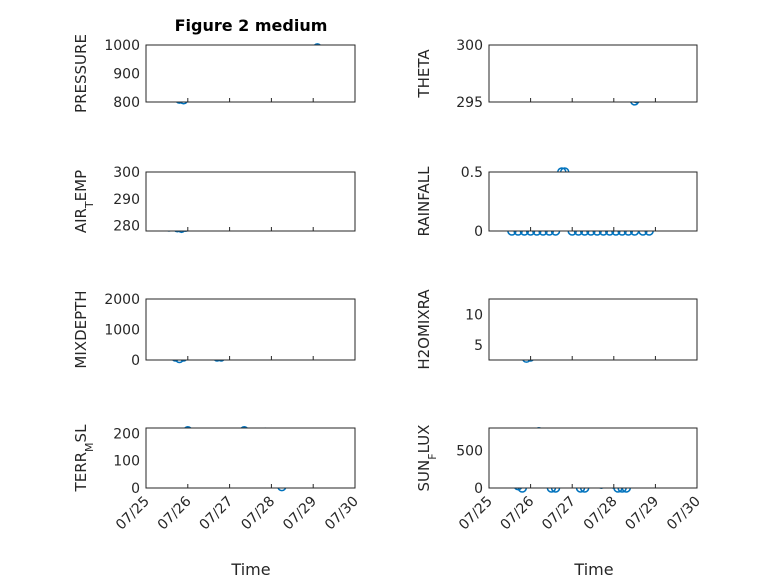 This screenshot has height=587, width=778. What do you see at coordinates (424, 329) in the screenshot?
I see `y-axis-label: H2OMIXRA` at bounding box center [424, 329].